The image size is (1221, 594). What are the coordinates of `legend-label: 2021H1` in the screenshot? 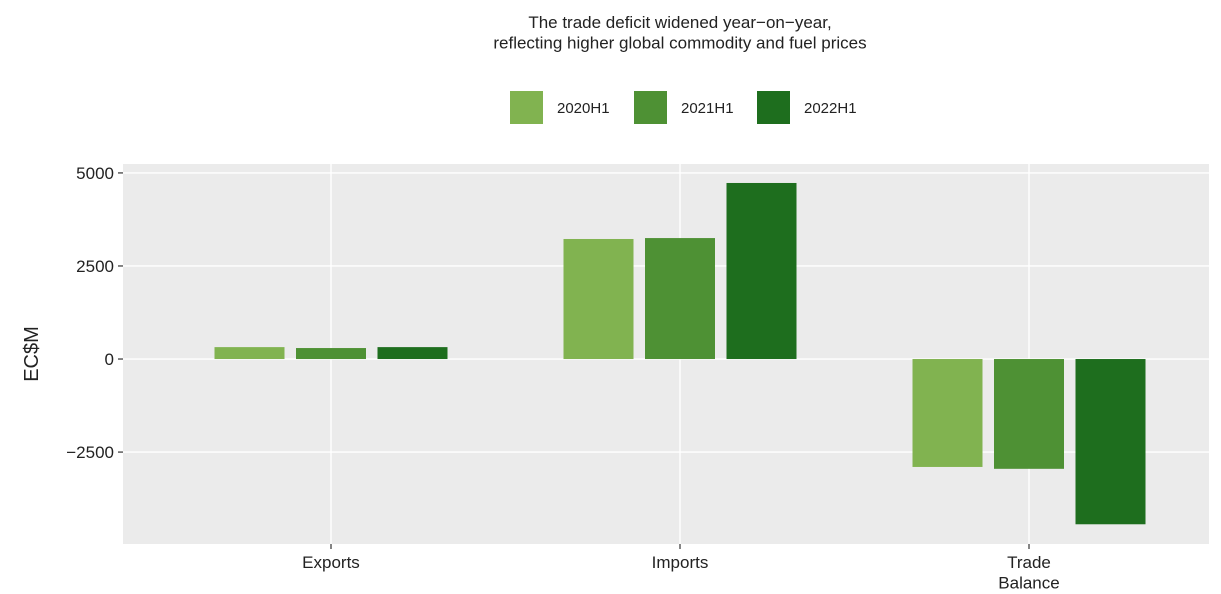 It's located at (707, 108).